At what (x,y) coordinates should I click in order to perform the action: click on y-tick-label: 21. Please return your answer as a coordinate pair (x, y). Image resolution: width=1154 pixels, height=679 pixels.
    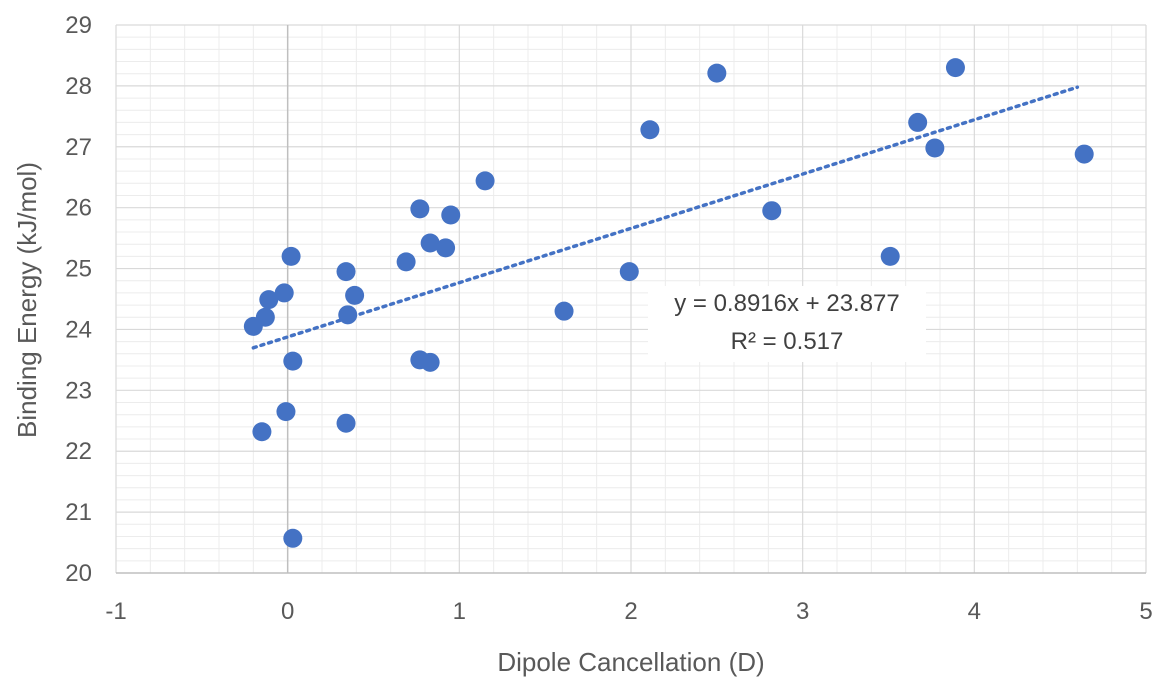
    Looking at the image, I should click on (78, 512).